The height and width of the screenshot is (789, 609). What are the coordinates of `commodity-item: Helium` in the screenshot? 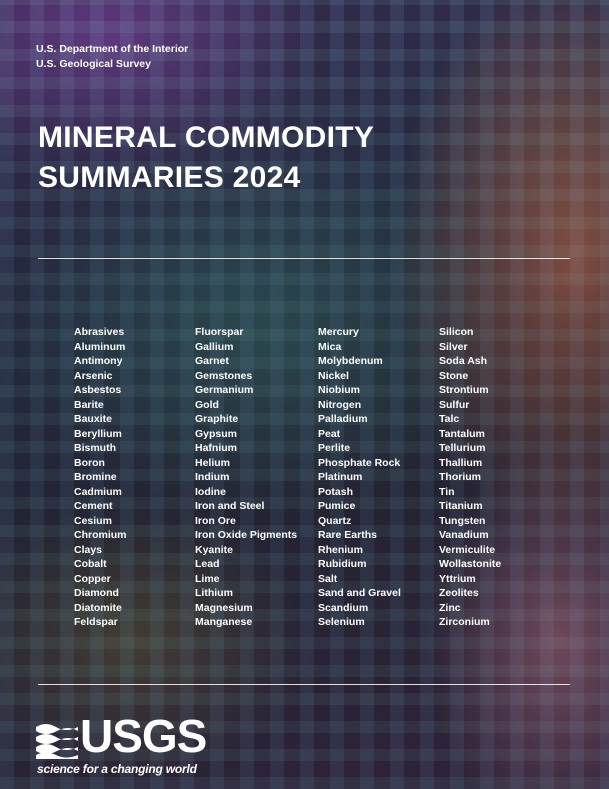 It's located at (213, 462).